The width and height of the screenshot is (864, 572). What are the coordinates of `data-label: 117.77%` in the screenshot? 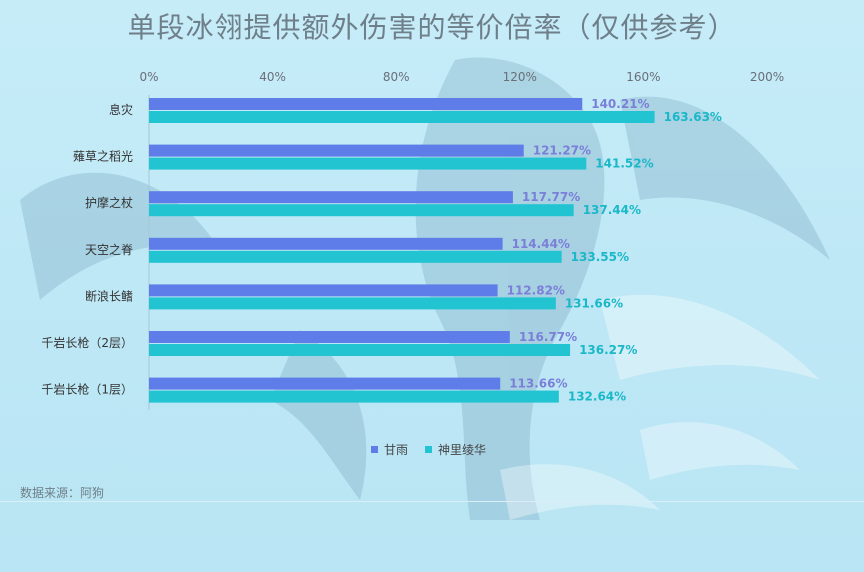 It's located at (551, 197).